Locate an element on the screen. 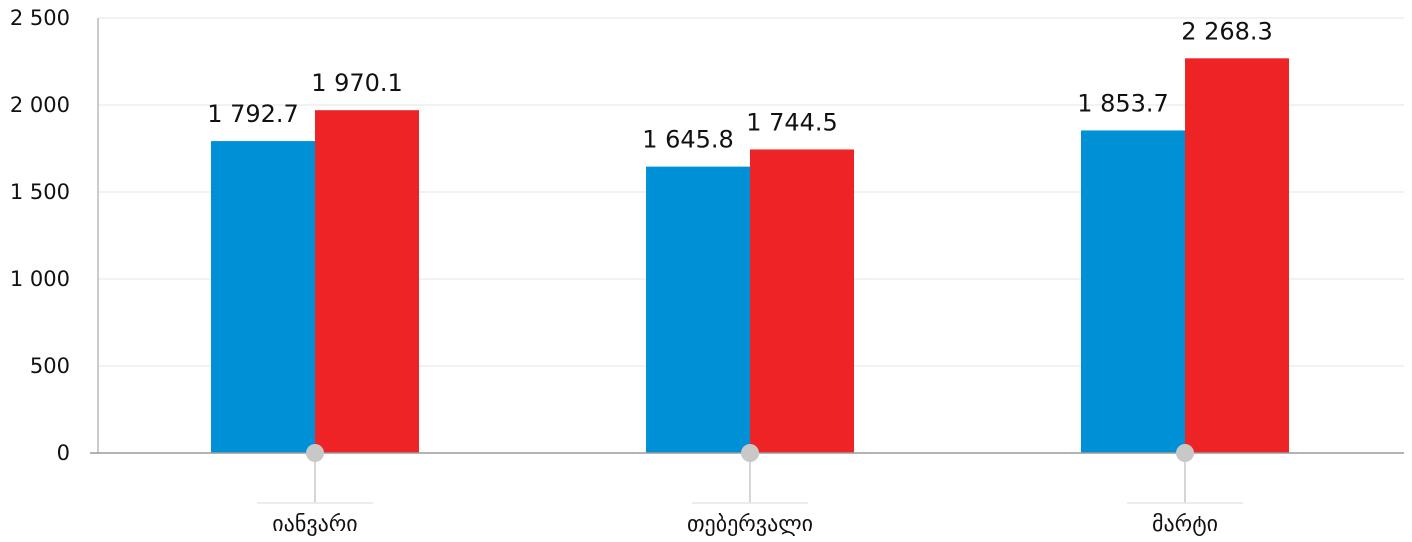 The height and width of the screenshot is (542, 1412). y-tick-label: 0 is located at coordinates (63, 453).